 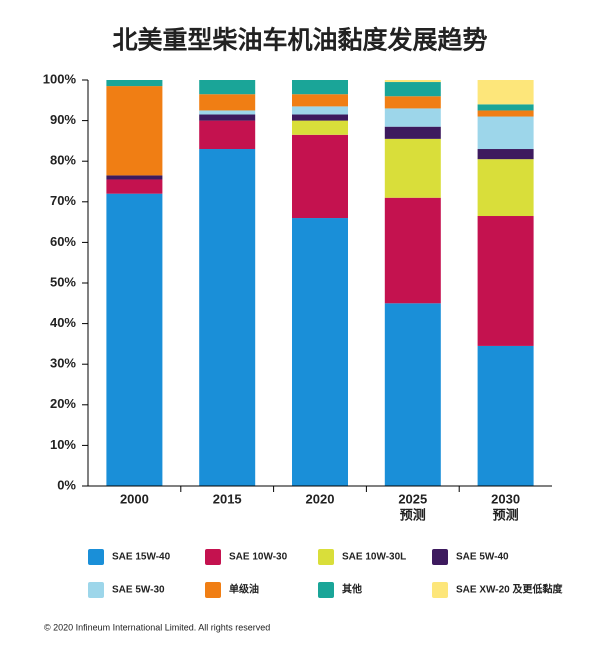 What do you see at coordinates (509, 589) in the screenshot?
I see `legend-label: SAE XW-20 及更低黏度` at bounding box center [509, 589].